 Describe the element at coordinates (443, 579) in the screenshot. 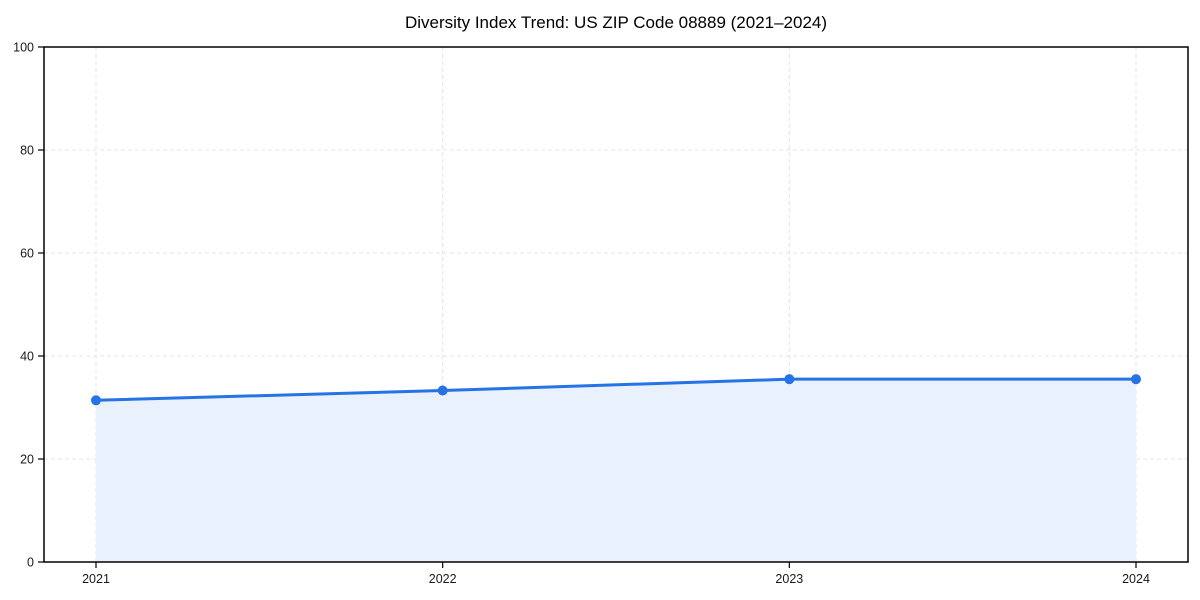

I see `x-tick-label: 2022` at that location.